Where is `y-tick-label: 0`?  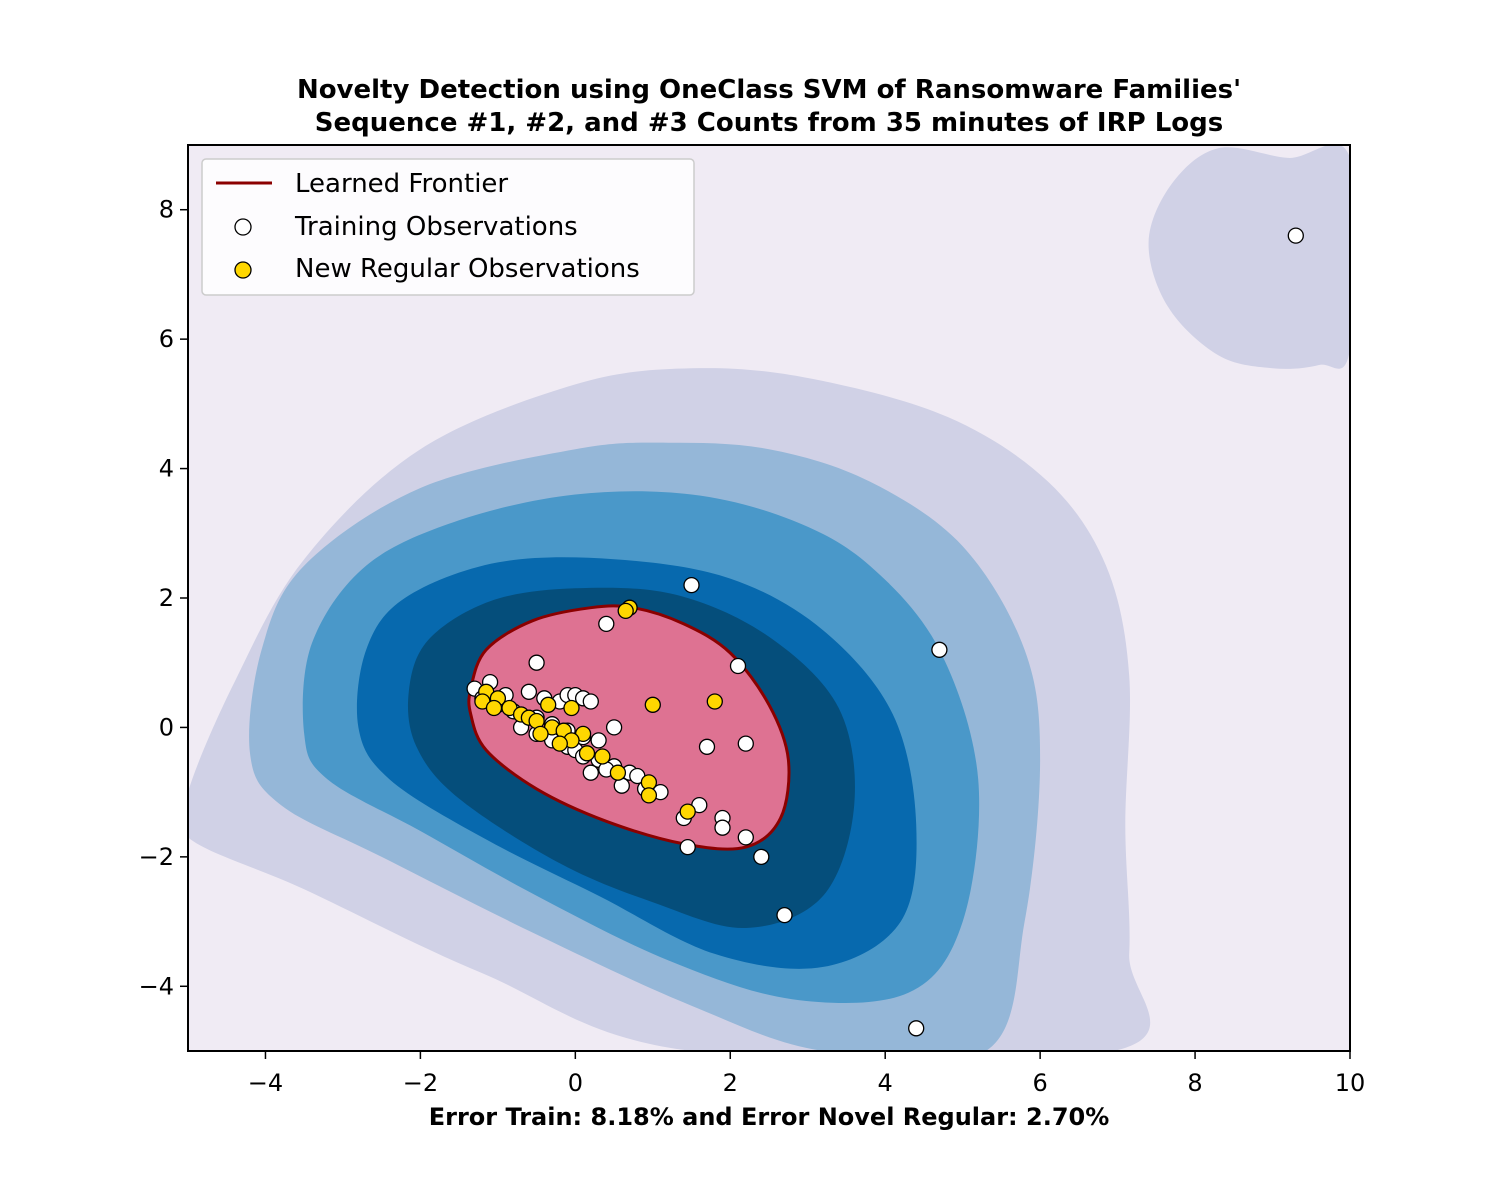
y-tick-label: 0 is located at coordinates (166, 727).